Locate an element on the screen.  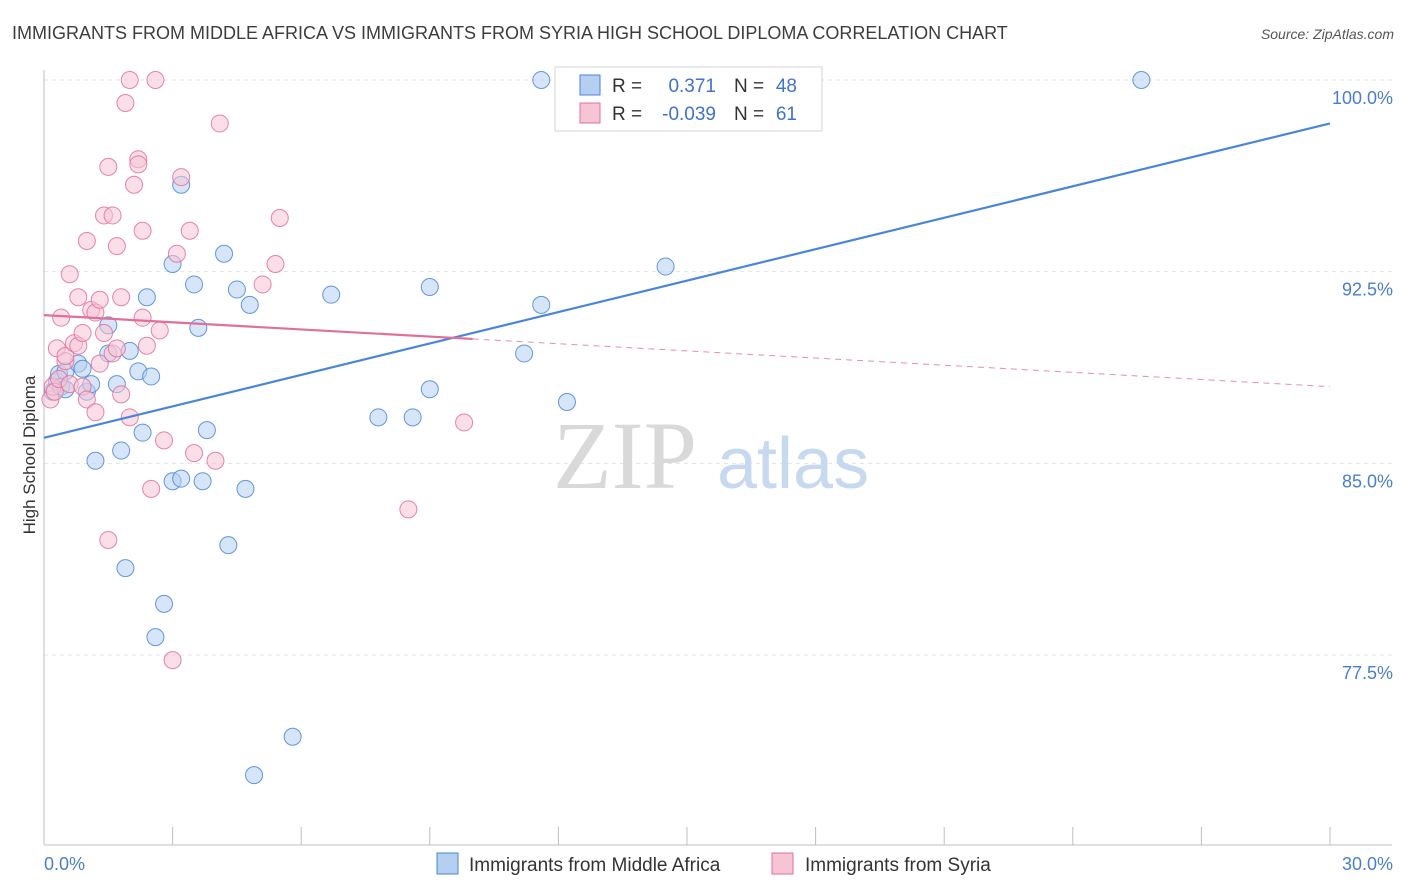
y-tick-label-3: 77.5% is located at coordinates (1367, 673).